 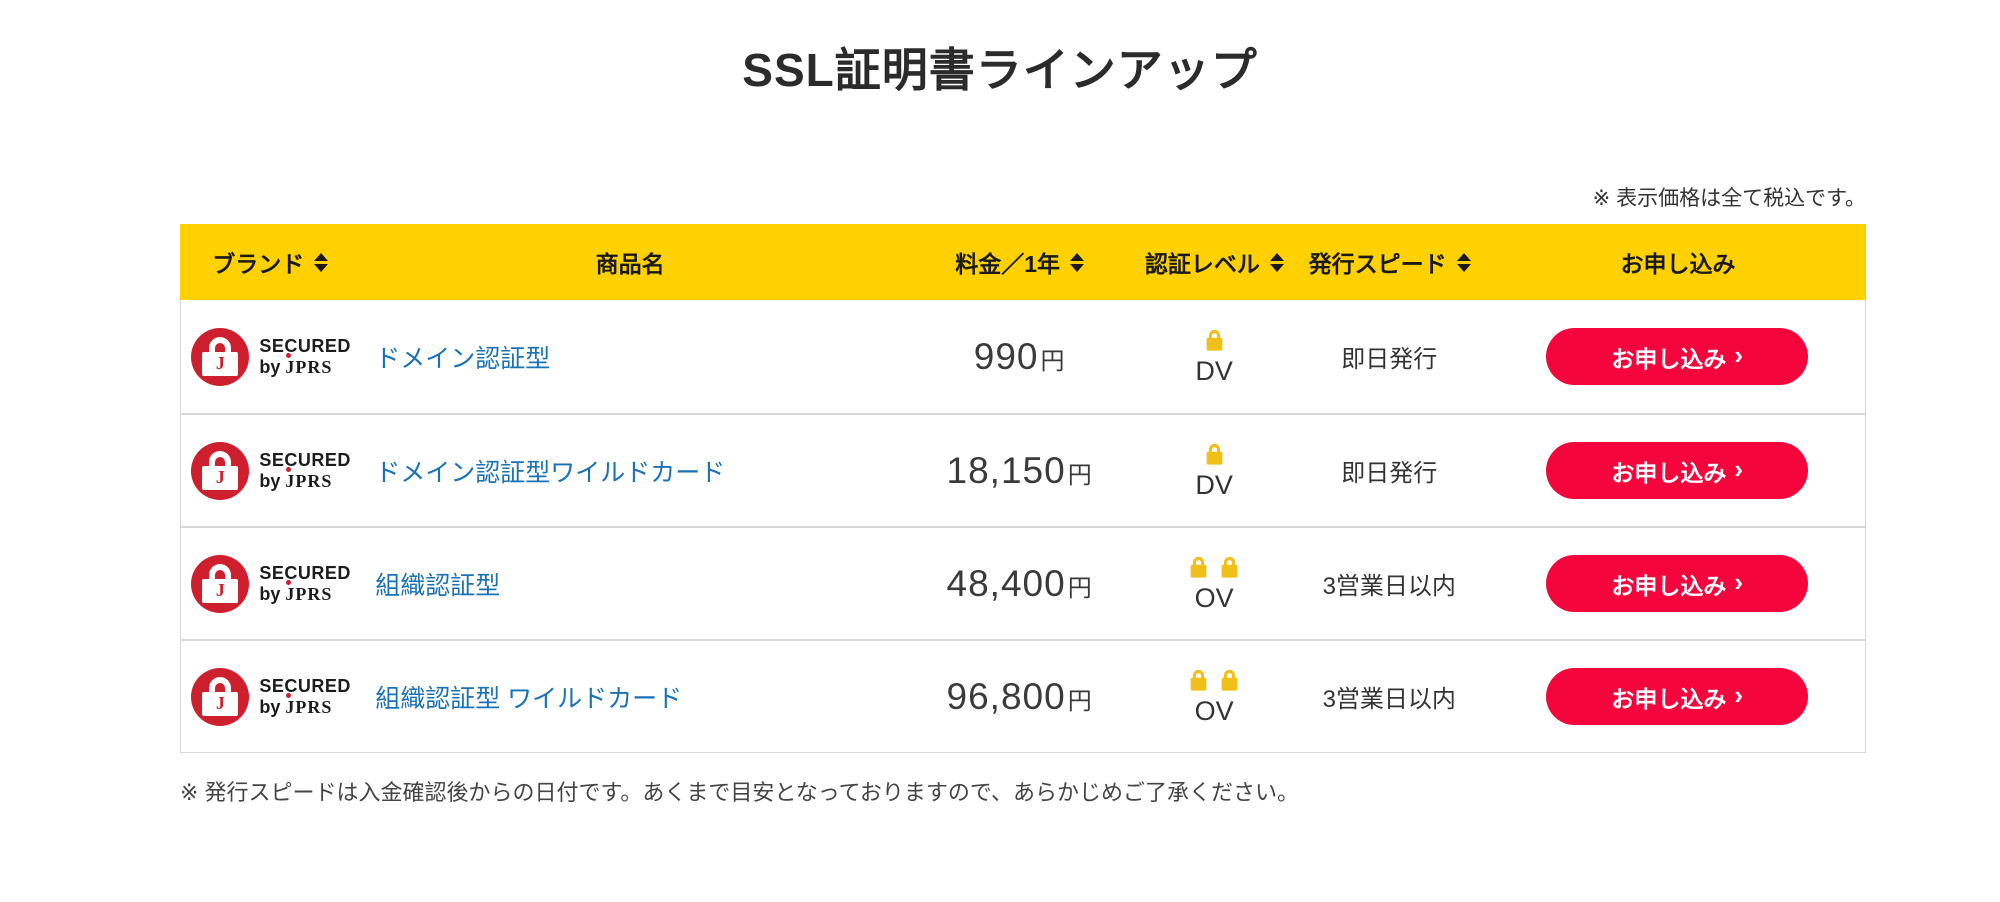 I want to click on header-apply-label: お申し込み, so click(x=1678, y=264).